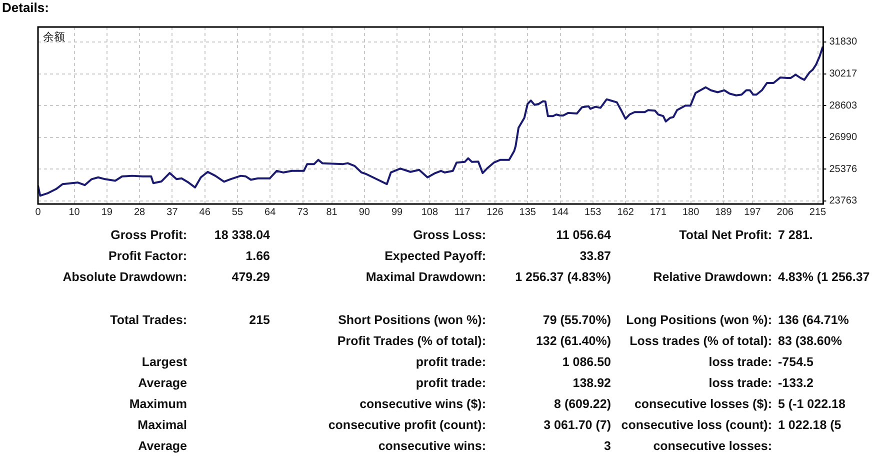  I want to click on text: consecutive losses ($):, so click(703, 404).